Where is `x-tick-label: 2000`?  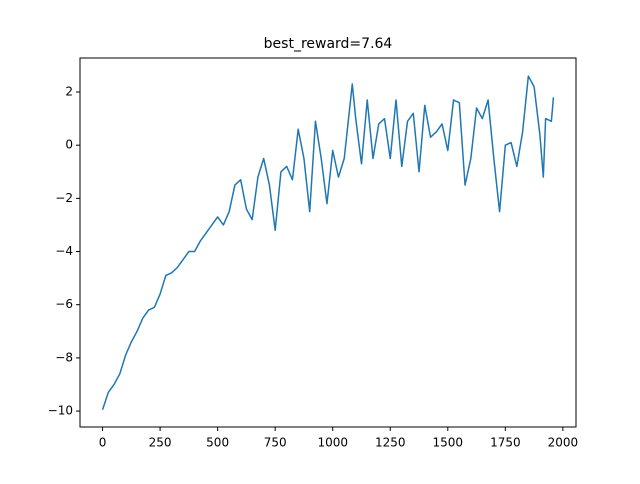
x-tick-label: 2000 is located at coordinates (563, 443).